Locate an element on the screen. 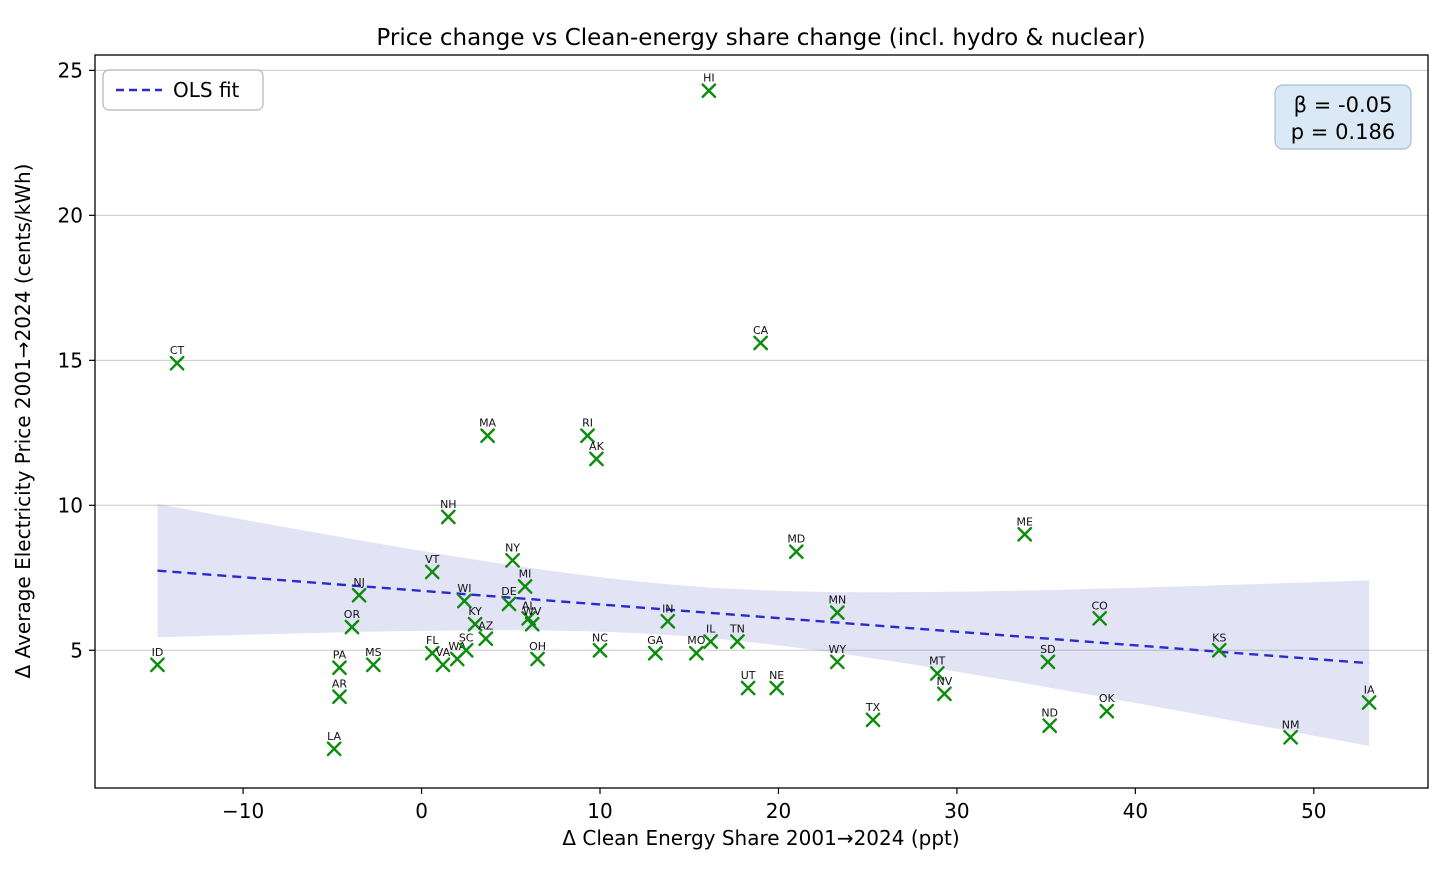  state-label: FL is located at coordinates (432, 640).